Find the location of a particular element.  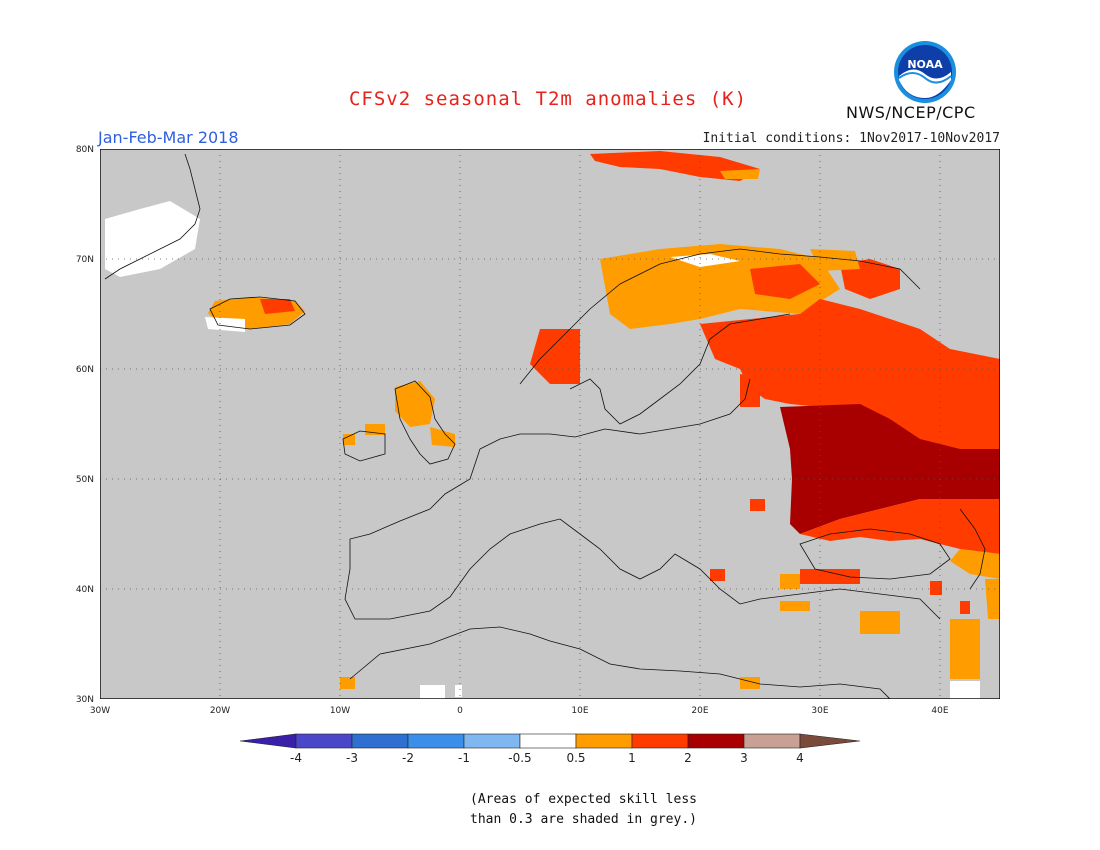

noaa-logo-text: NOAA is located at coordinates (925, 64).